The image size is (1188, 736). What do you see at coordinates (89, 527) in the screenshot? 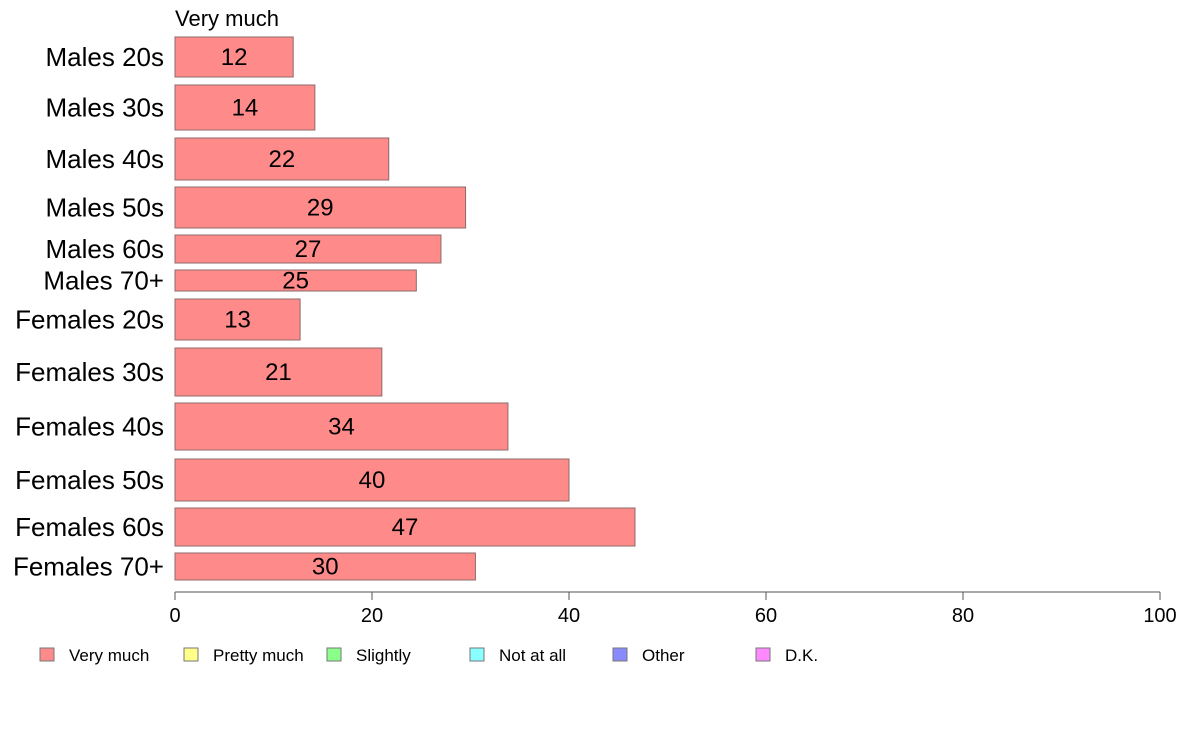
I see `category-label: Females 60s` at bounding box center [89, 527].